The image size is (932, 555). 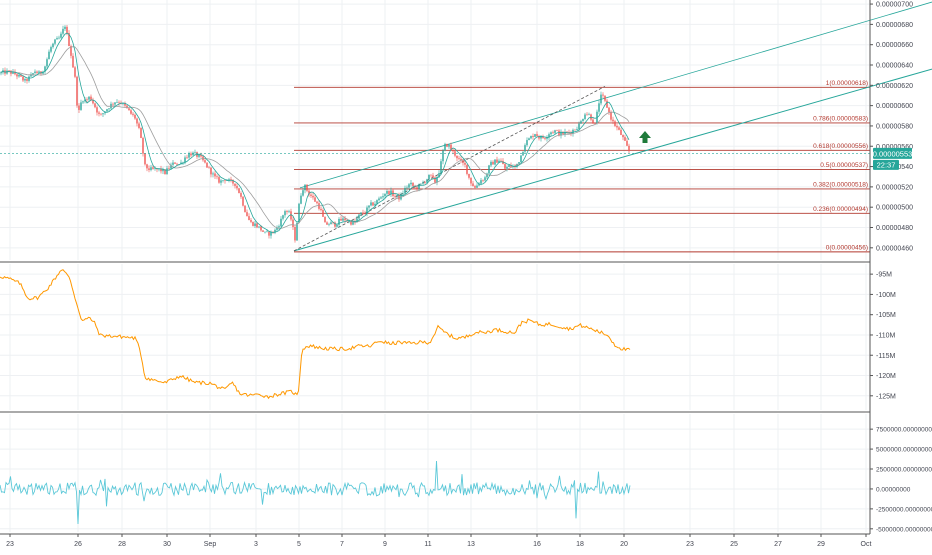 I want to click on oscillator-tick-label: 7500000.00000000, so click(x=904, y=430).